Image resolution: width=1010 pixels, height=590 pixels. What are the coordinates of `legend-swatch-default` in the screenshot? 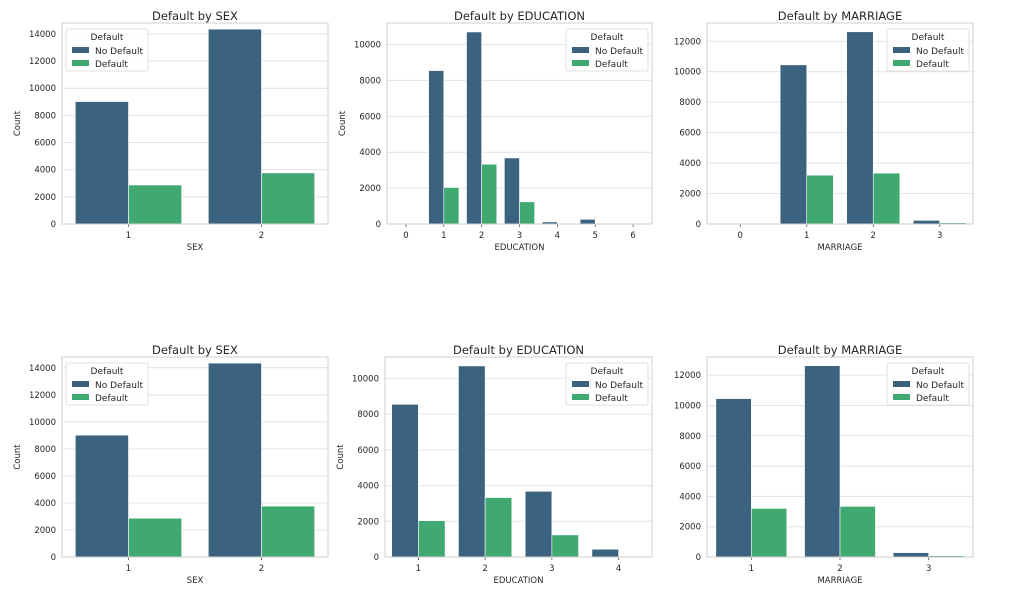 It's located at (580, 63).